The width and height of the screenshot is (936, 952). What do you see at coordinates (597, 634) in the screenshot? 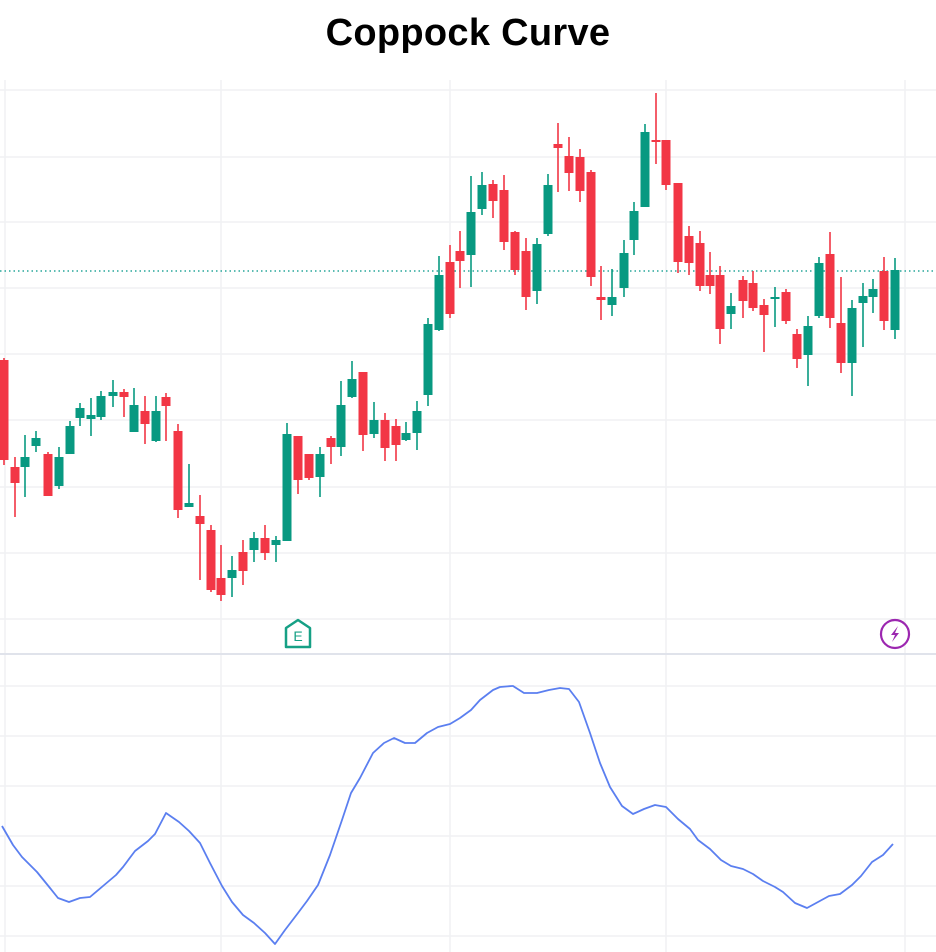
I see `event-markers: E` at bounding box center [597, 634].